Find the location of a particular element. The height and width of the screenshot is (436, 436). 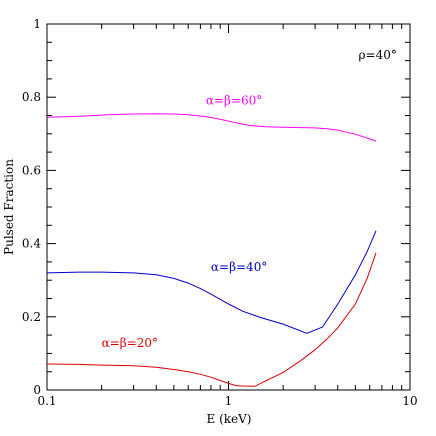

series-label-1: α=β=60° is located at coordinates (234, 101).